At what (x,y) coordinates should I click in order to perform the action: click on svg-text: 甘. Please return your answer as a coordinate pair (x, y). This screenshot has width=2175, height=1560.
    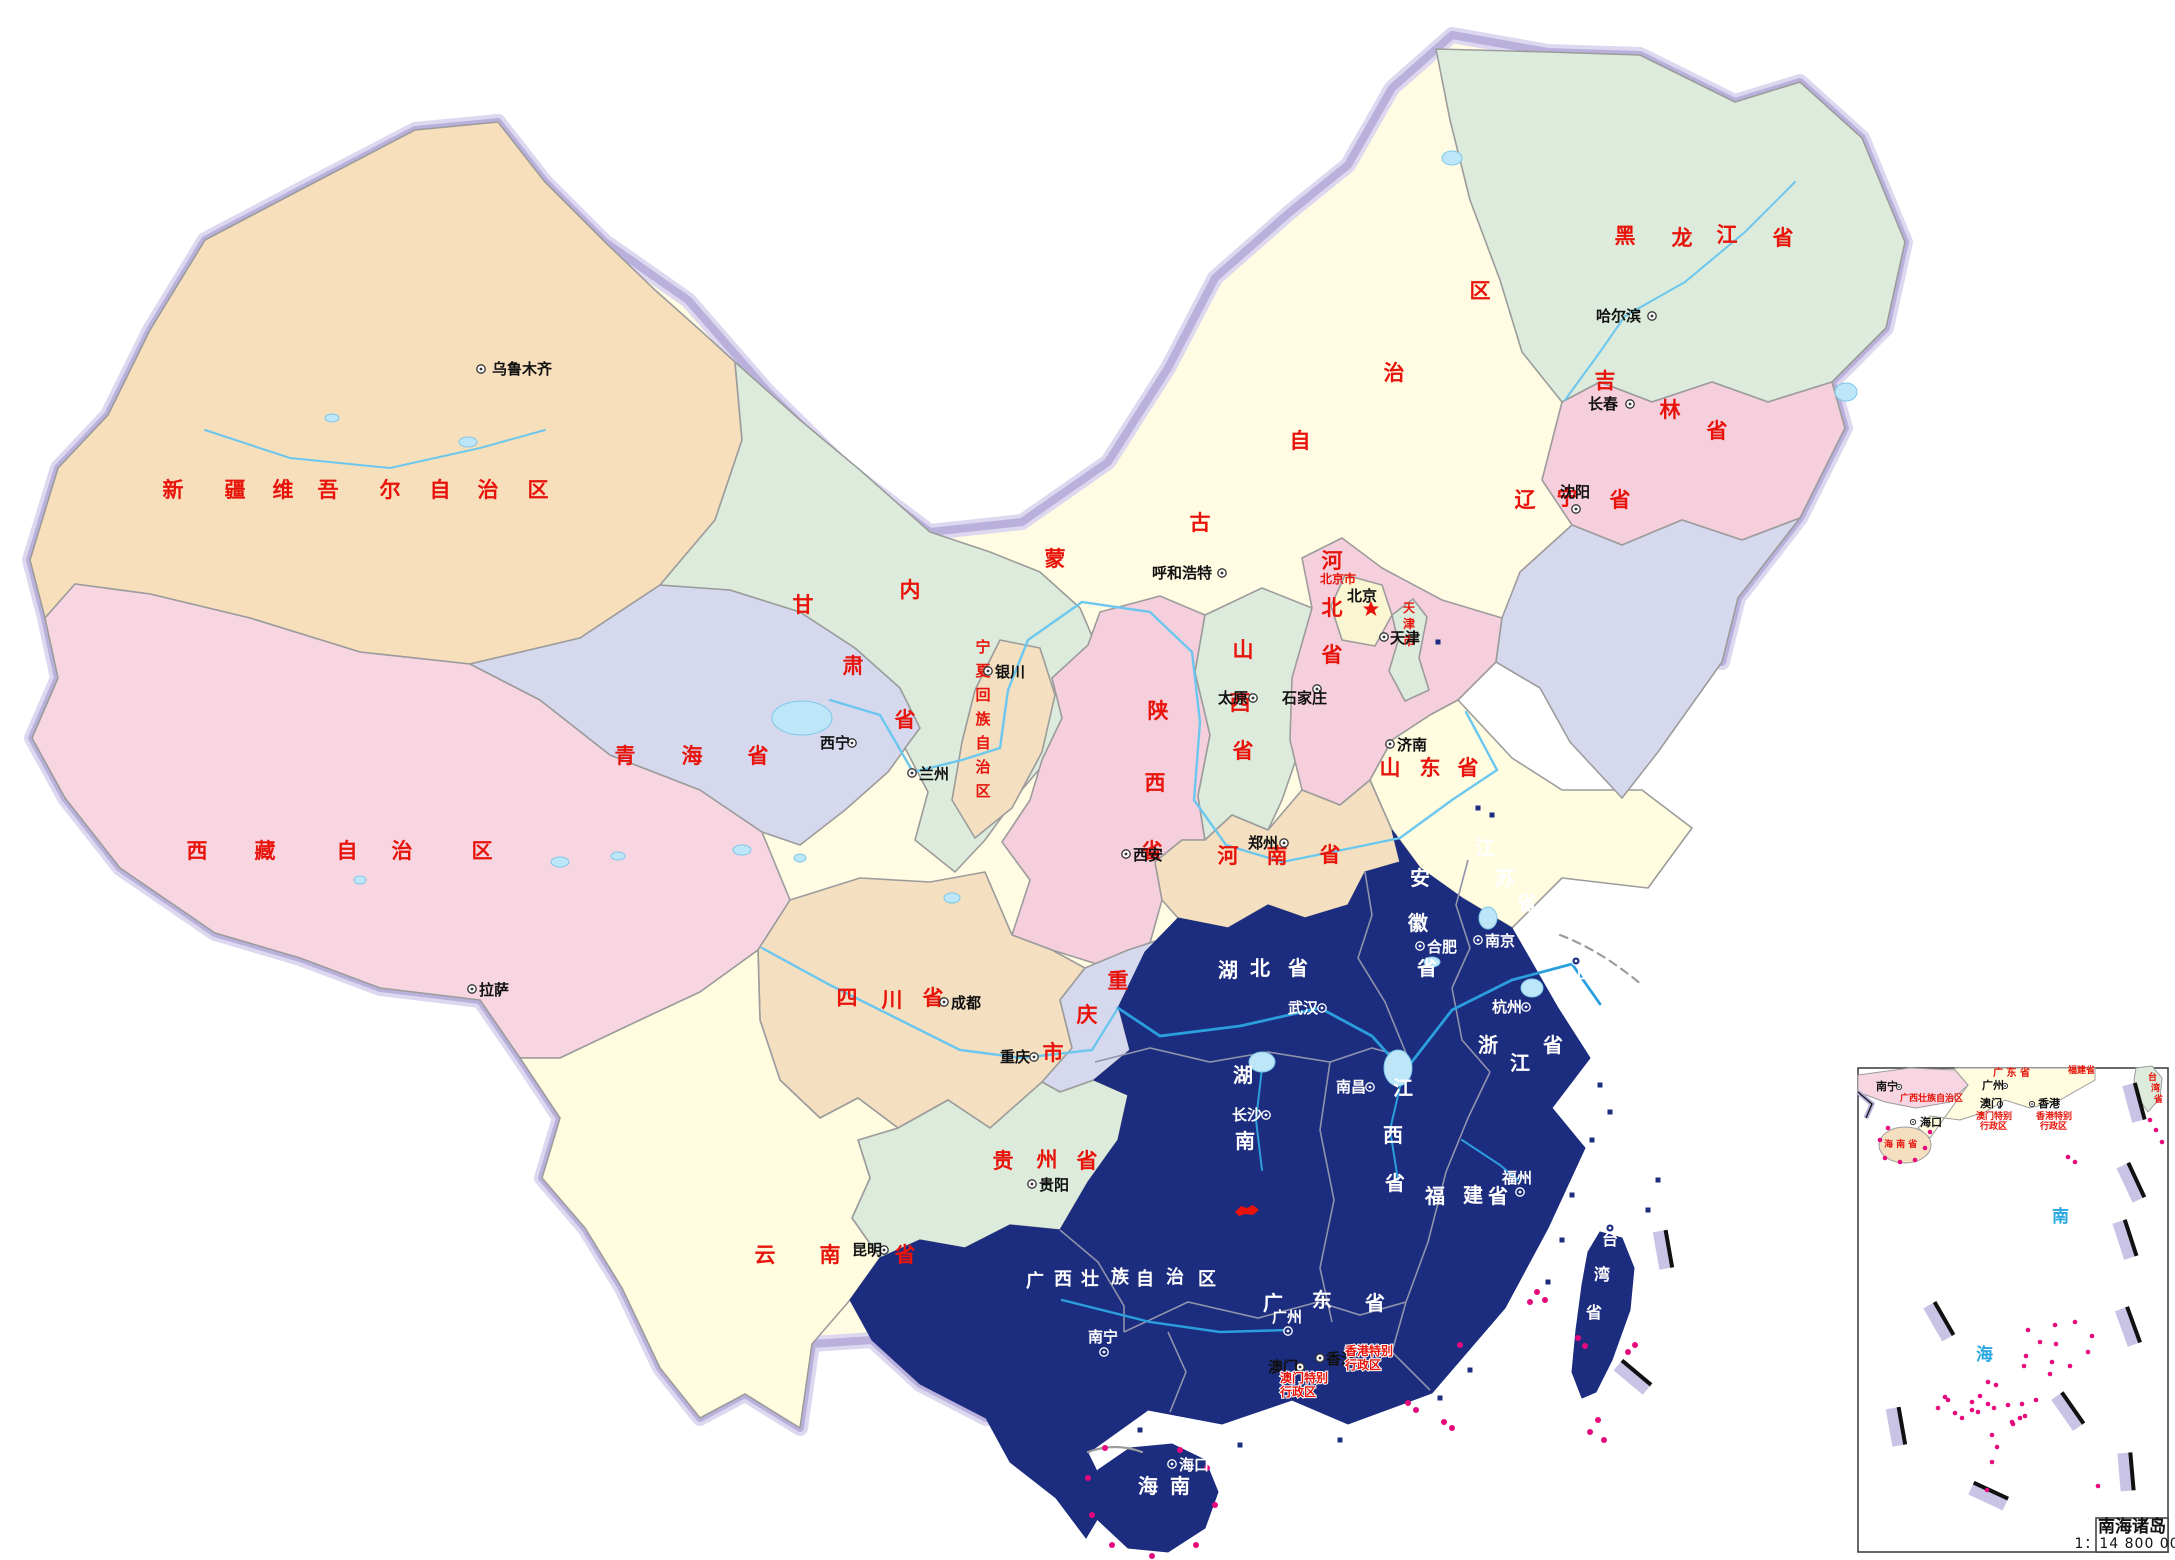
    Looking at the image, I should click on (803, 605).